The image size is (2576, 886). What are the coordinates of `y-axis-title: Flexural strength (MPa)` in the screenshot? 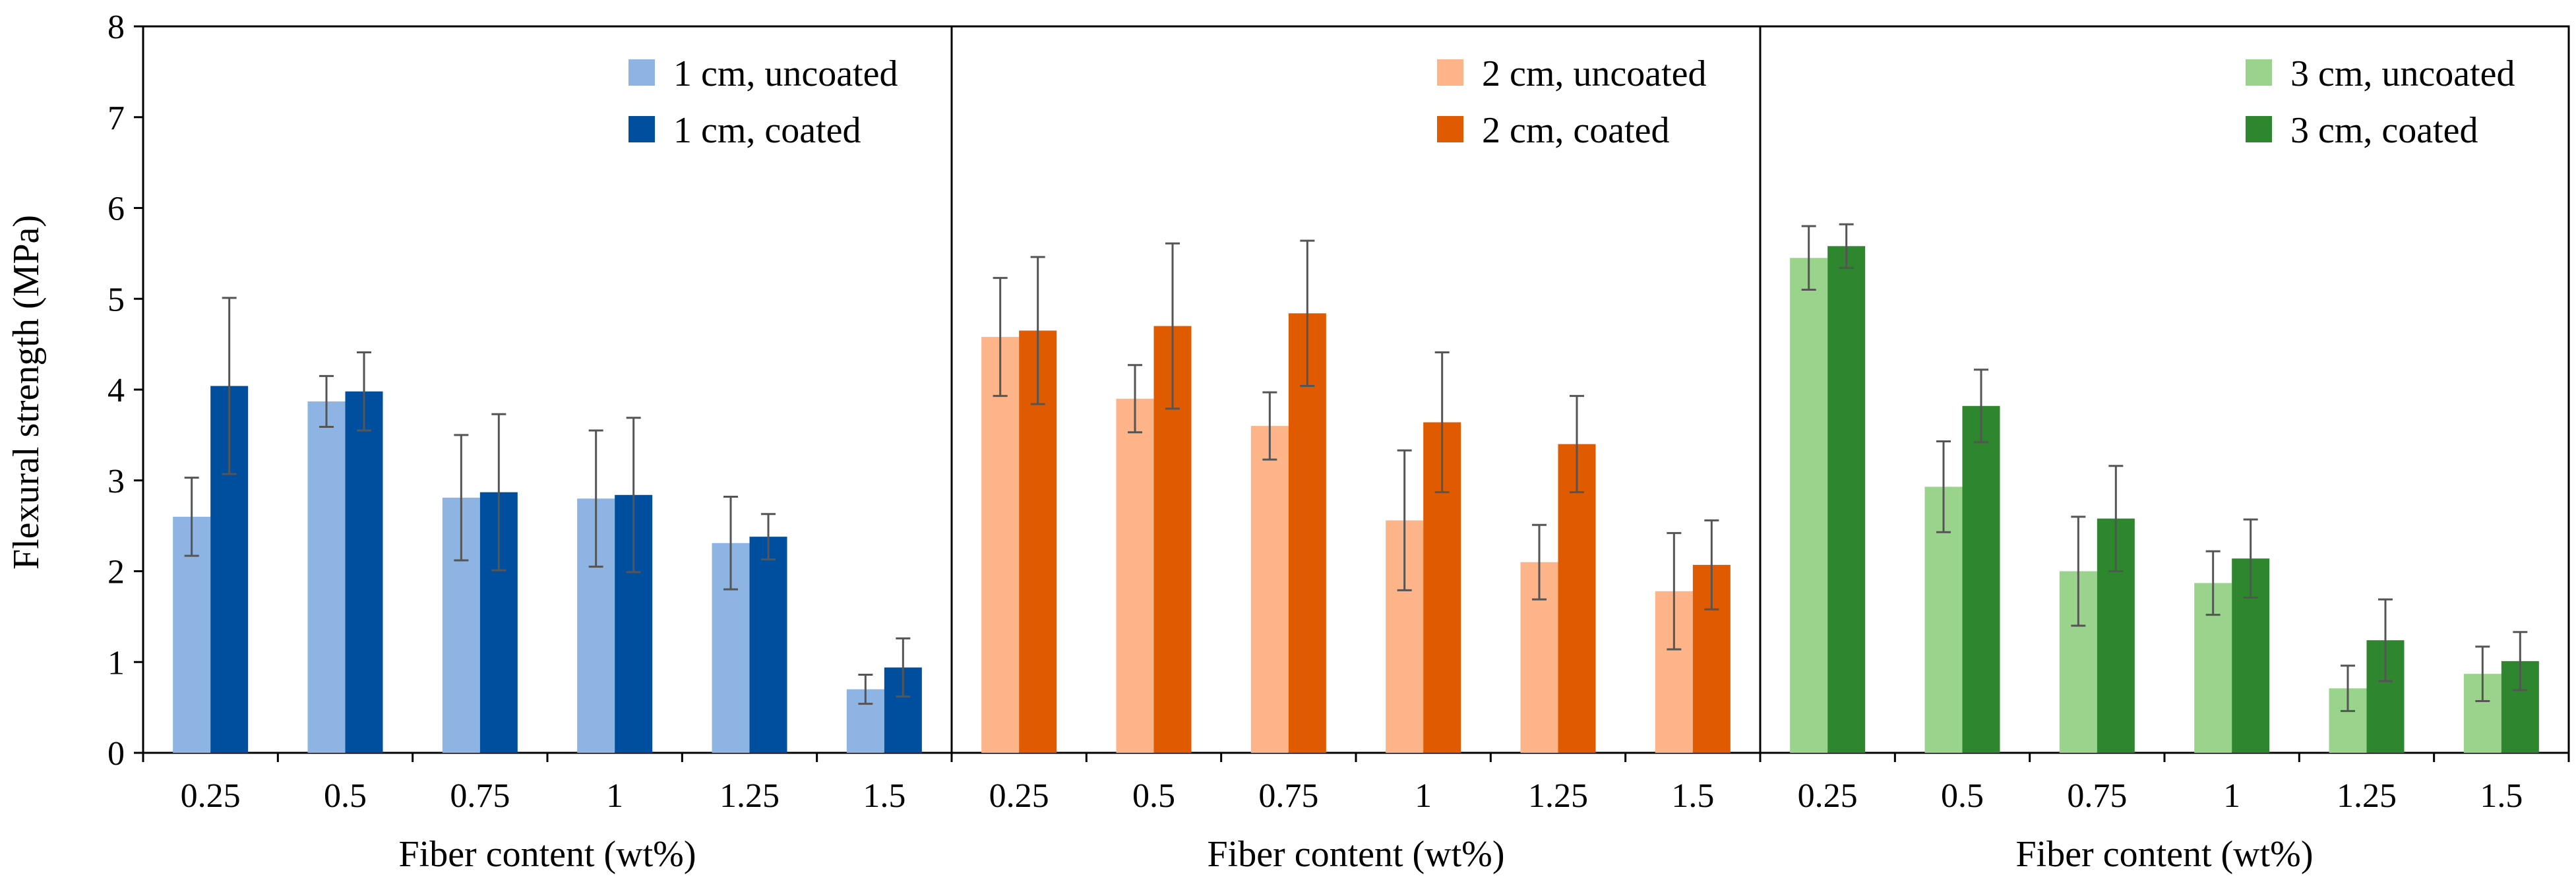 It's located at (26, 392).